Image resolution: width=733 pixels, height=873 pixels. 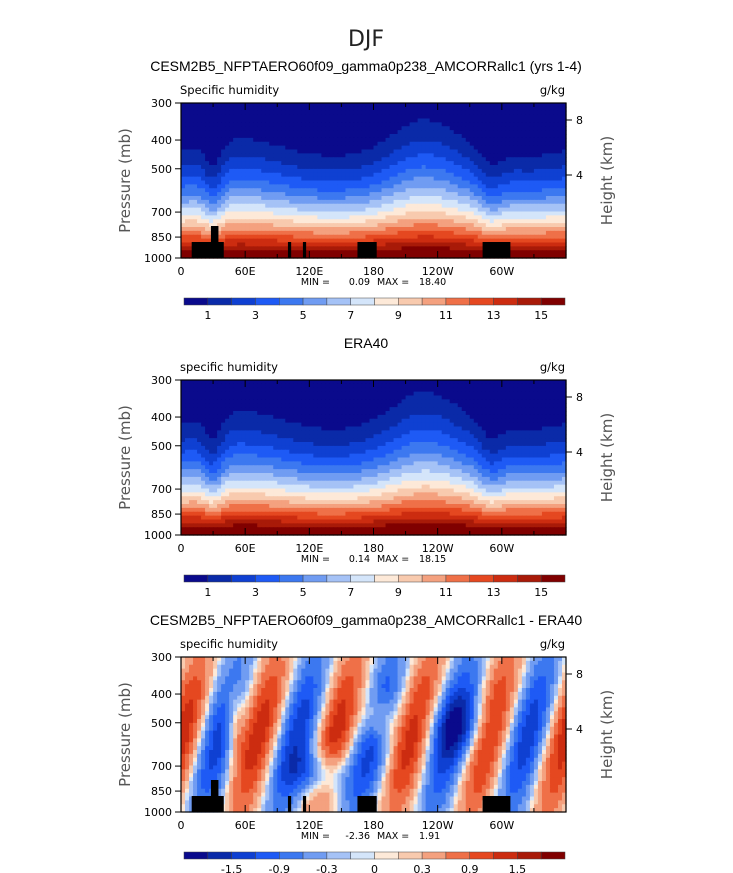 What do you see at coordinates (158, 258) in the screenshot?
I see `y-tick-label: 1000` at bounding box center [158, 258].